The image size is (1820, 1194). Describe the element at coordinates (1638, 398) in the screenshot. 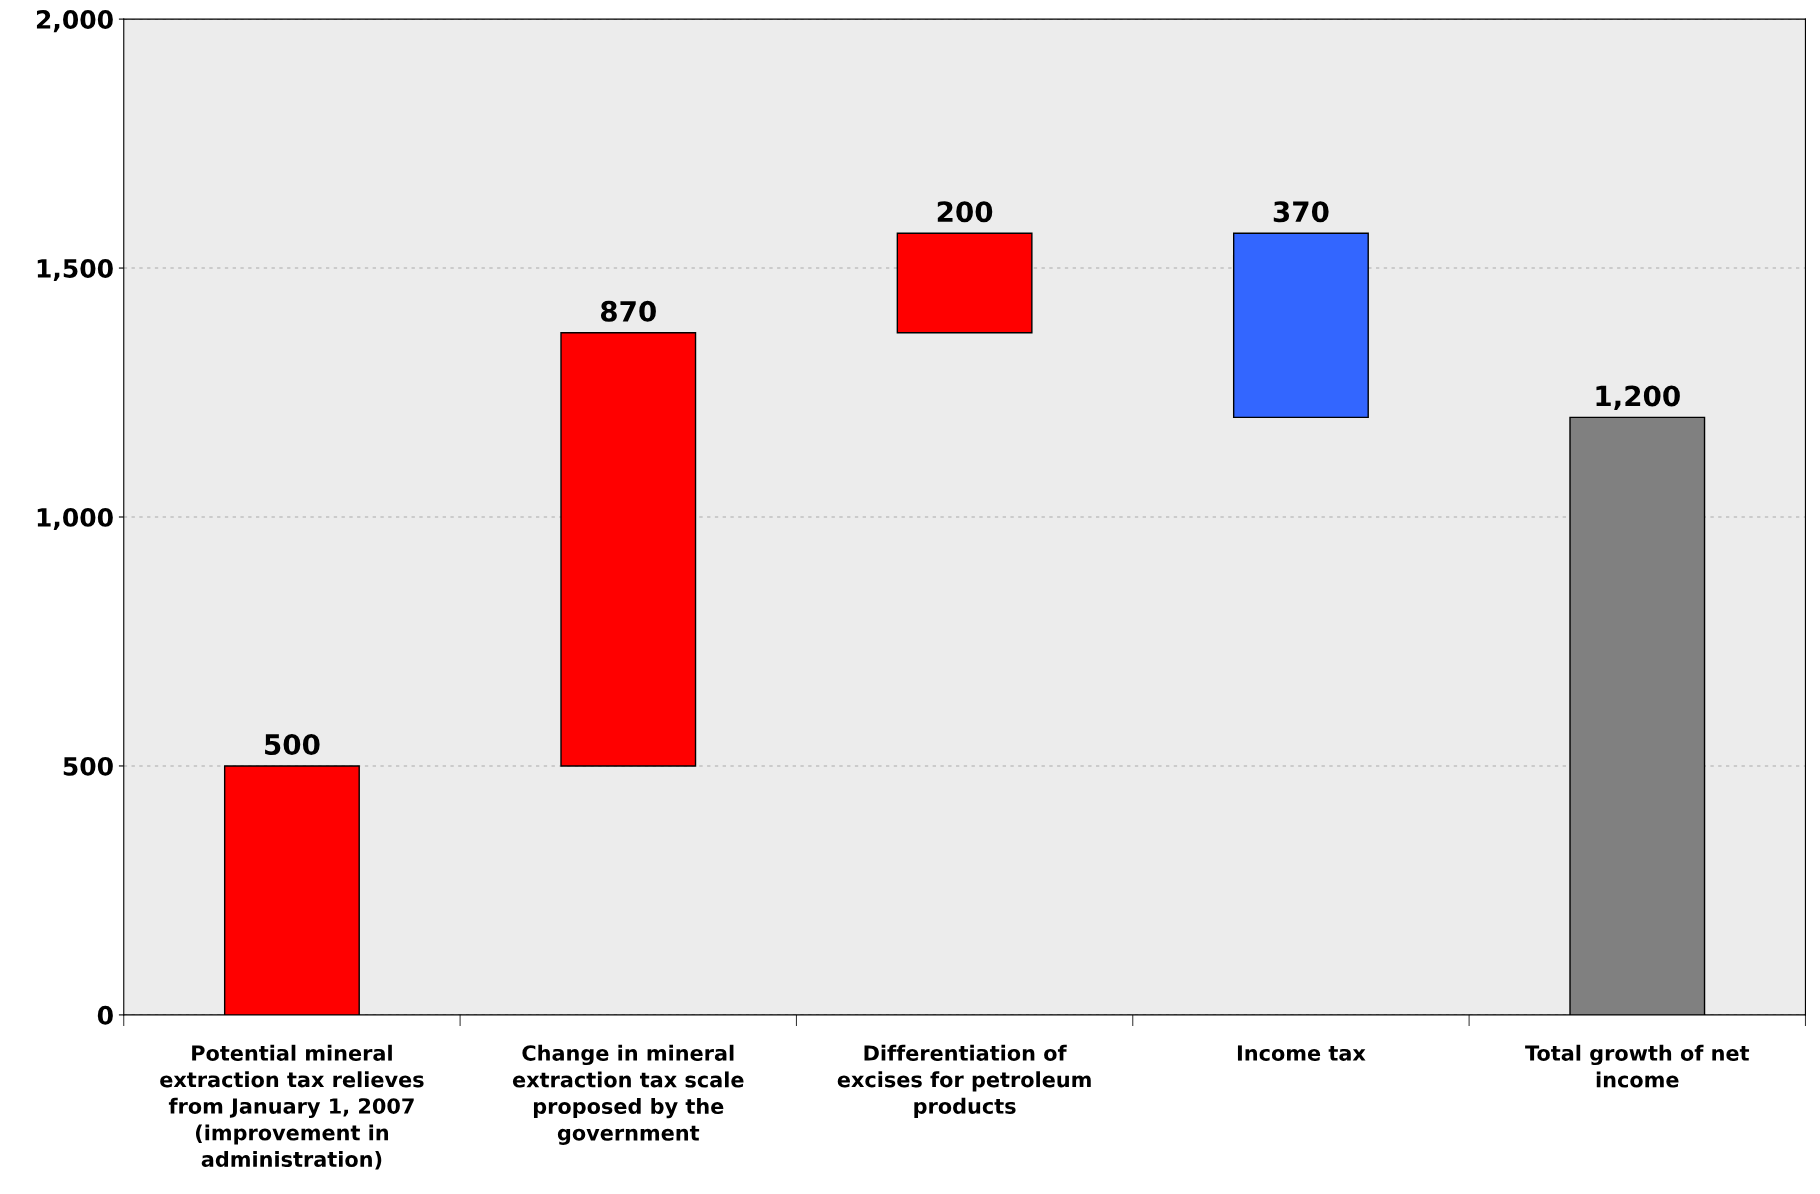

I see `data-label: 1,200` at that location.